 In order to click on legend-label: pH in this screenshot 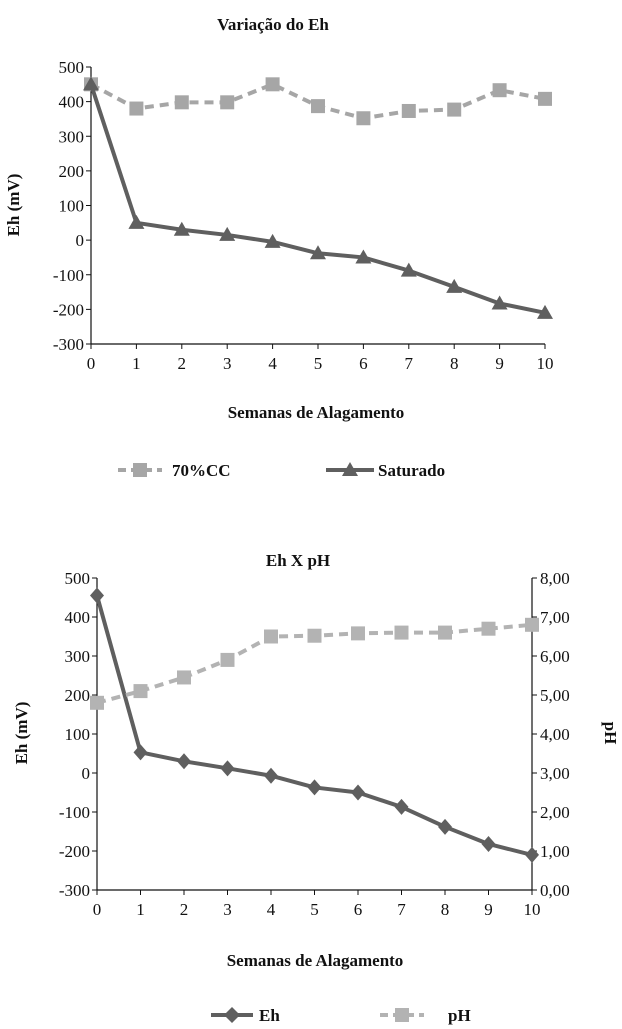, I will do `click(459, 1015)`.